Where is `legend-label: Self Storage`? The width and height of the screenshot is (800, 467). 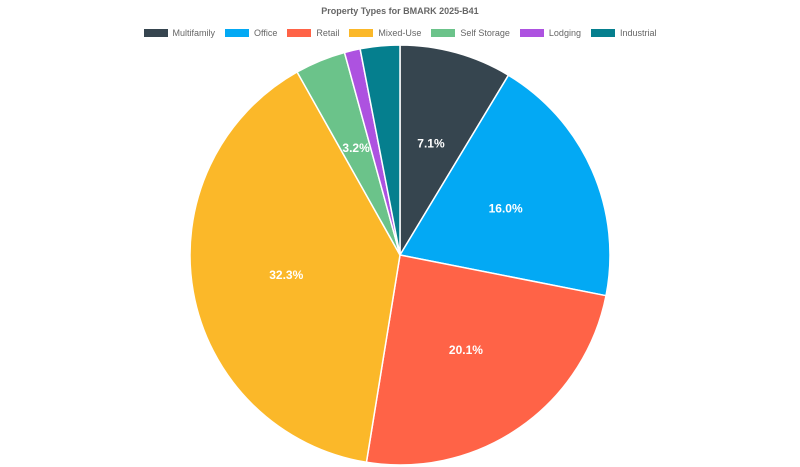
legend-label: Self Storage is located at coordinates (485, 33).